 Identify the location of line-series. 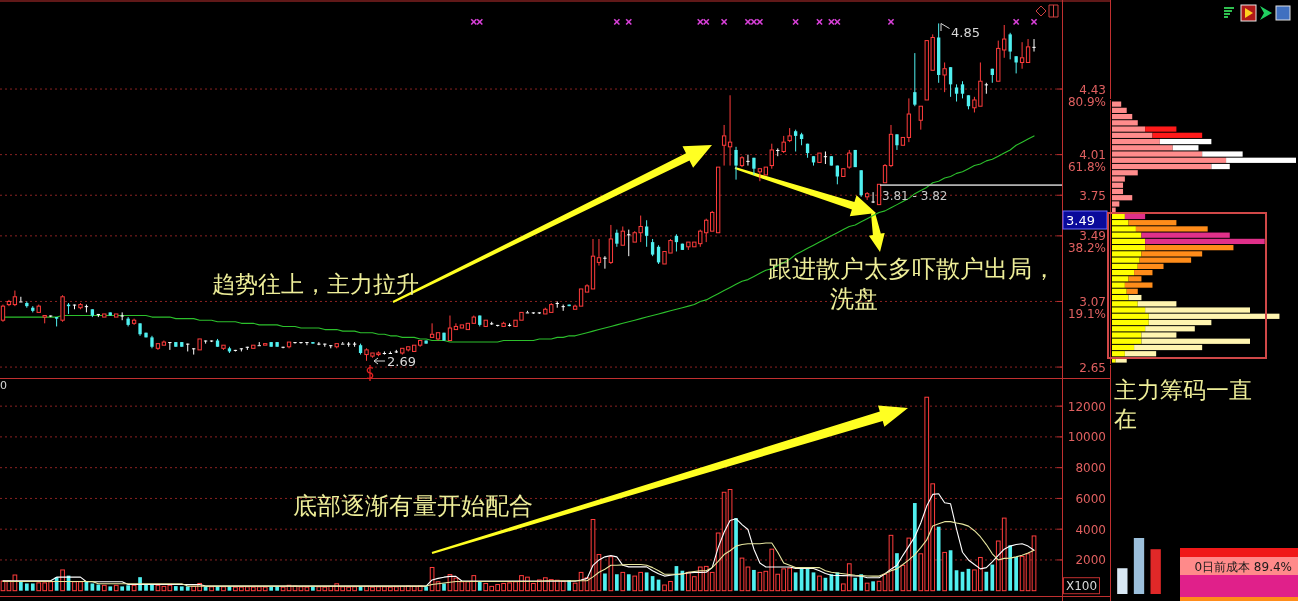
(518, 554).